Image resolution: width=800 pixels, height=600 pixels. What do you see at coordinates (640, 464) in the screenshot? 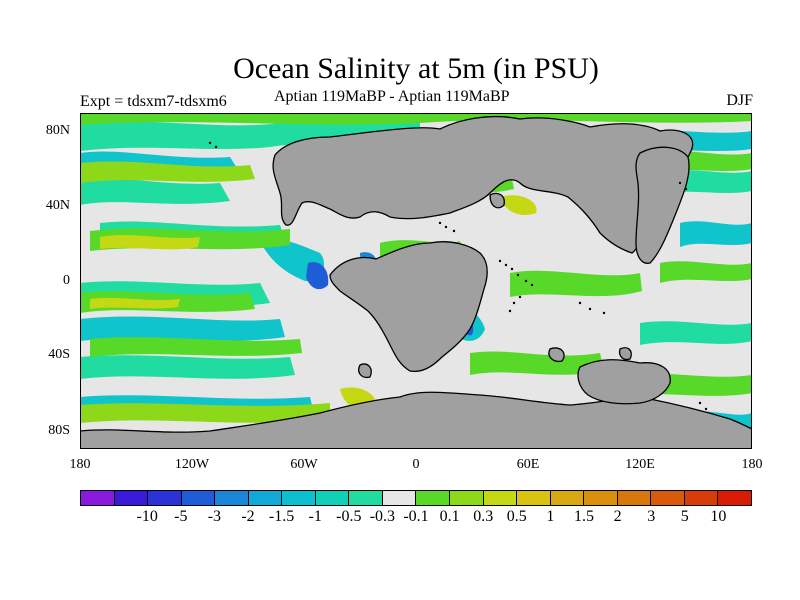
I see `x-tick-label: 120E` at bounding box center [640, 464].